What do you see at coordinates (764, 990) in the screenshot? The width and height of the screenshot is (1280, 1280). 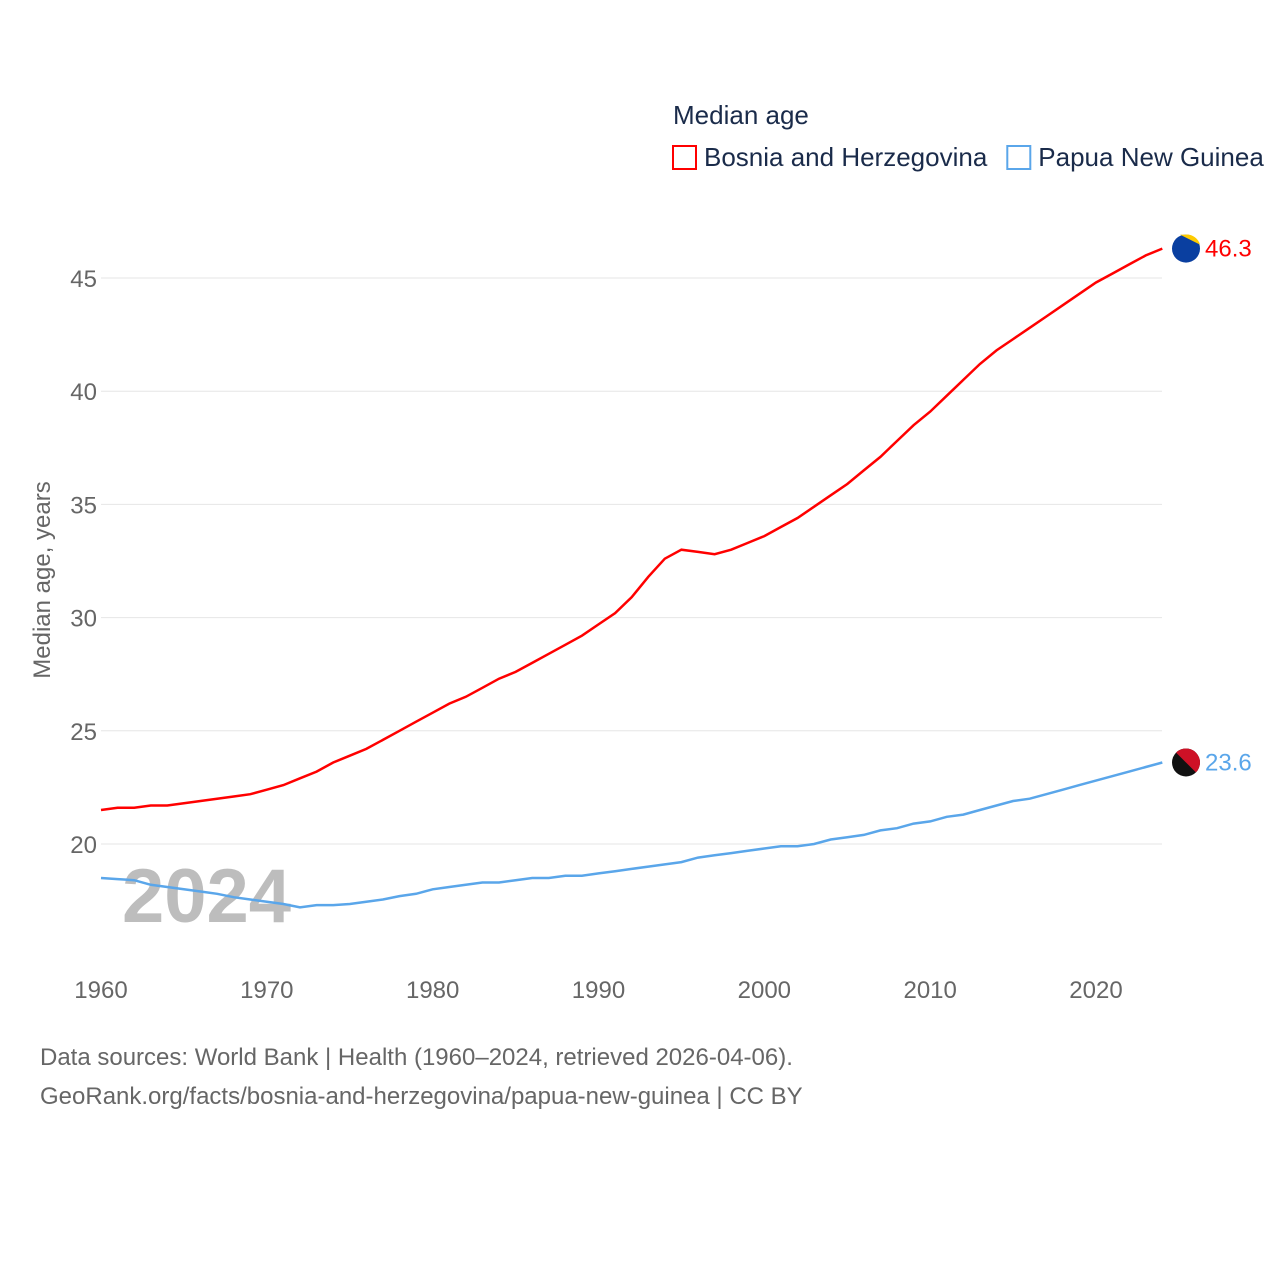 I see `x-tick-label: 2000` at bounding box center [764, 990].